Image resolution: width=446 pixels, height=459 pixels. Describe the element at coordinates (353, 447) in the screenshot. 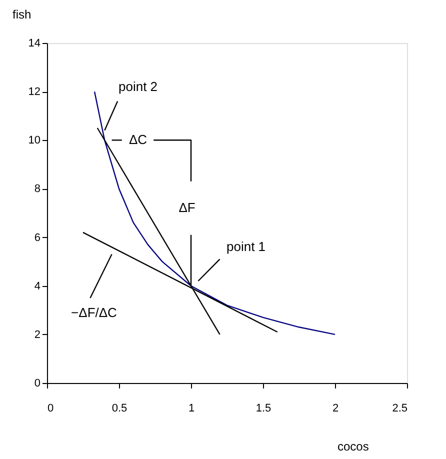

I see `x-axis-title: cocos` at that location.